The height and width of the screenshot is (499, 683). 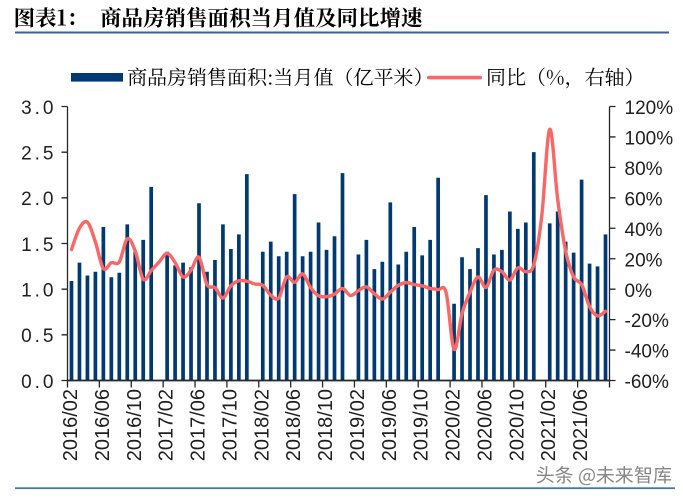 I want to click on svg-text: 2018/06, so click(x=294, y=425).